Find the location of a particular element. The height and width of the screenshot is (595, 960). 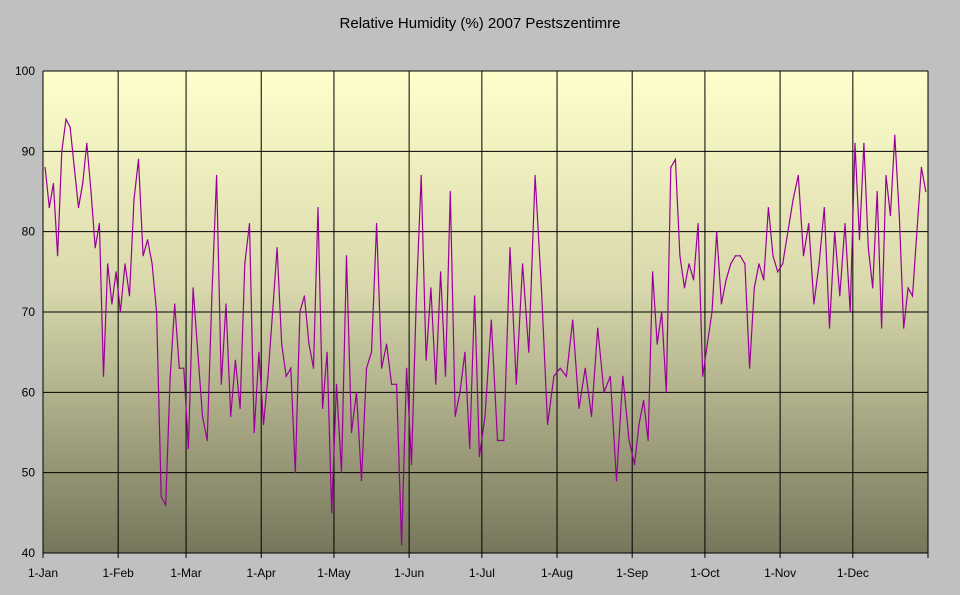

y-tick-label: 40 is located at coordinates (29, 553).